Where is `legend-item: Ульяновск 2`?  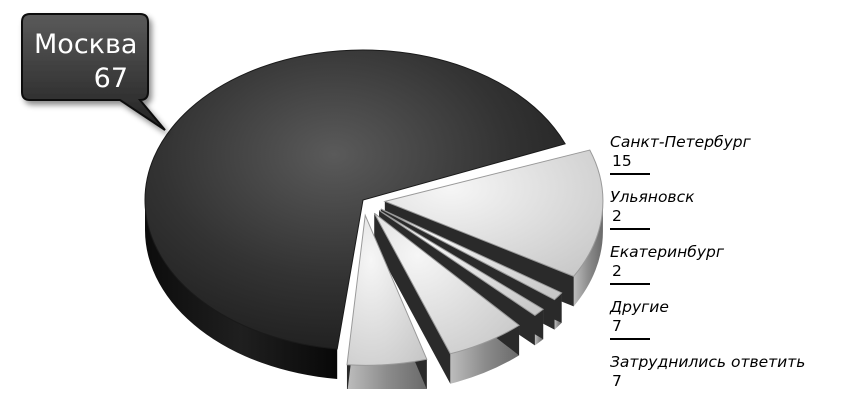 legend-item: Ульяновск 2 is located at coordinates (735, 214).